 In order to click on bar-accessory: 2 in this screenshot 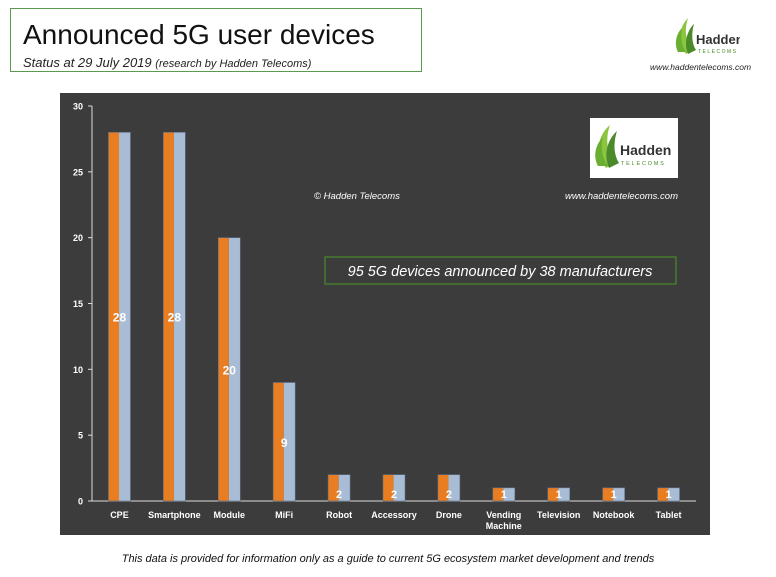, I will do `click(394, 488)`.